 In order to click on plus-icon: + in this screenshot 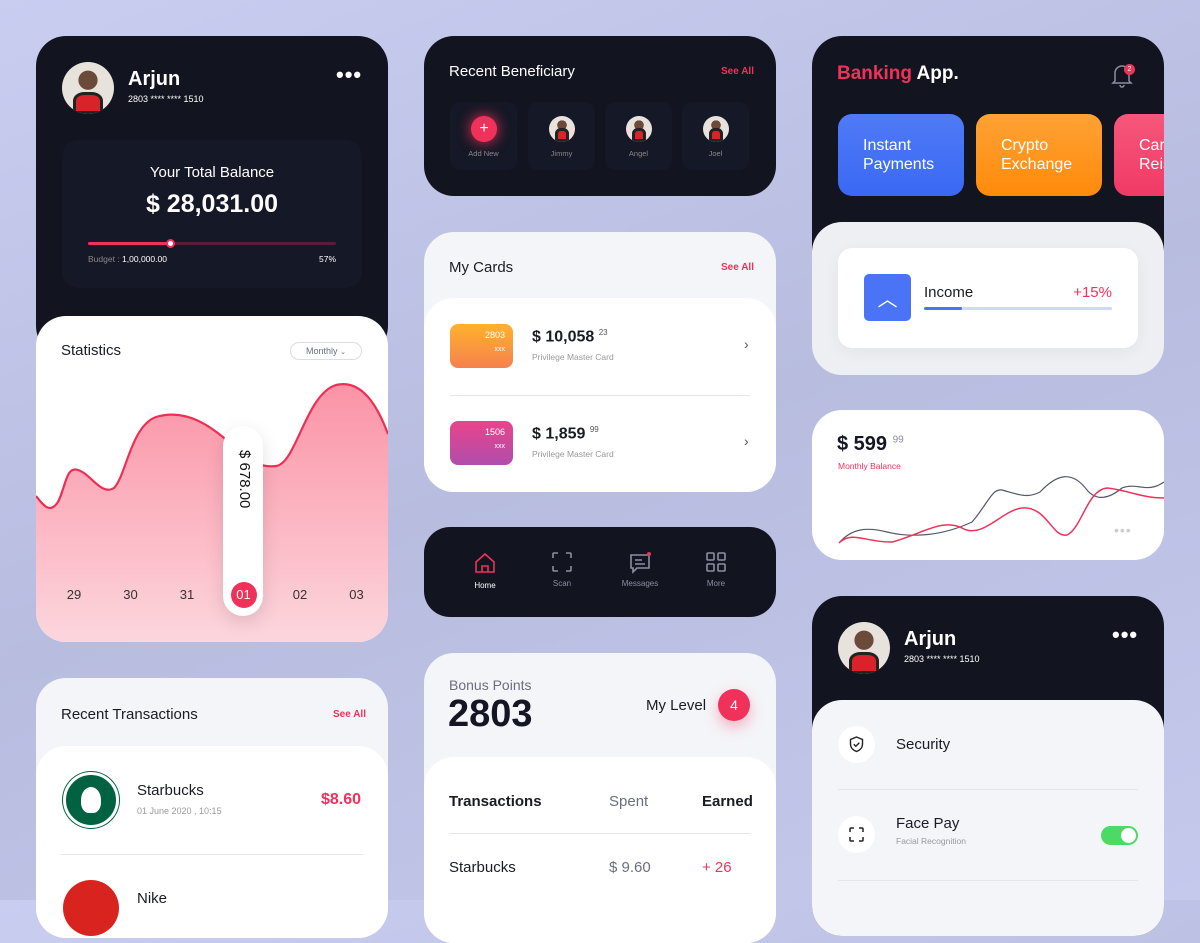, I will do `click(484, 129)`.